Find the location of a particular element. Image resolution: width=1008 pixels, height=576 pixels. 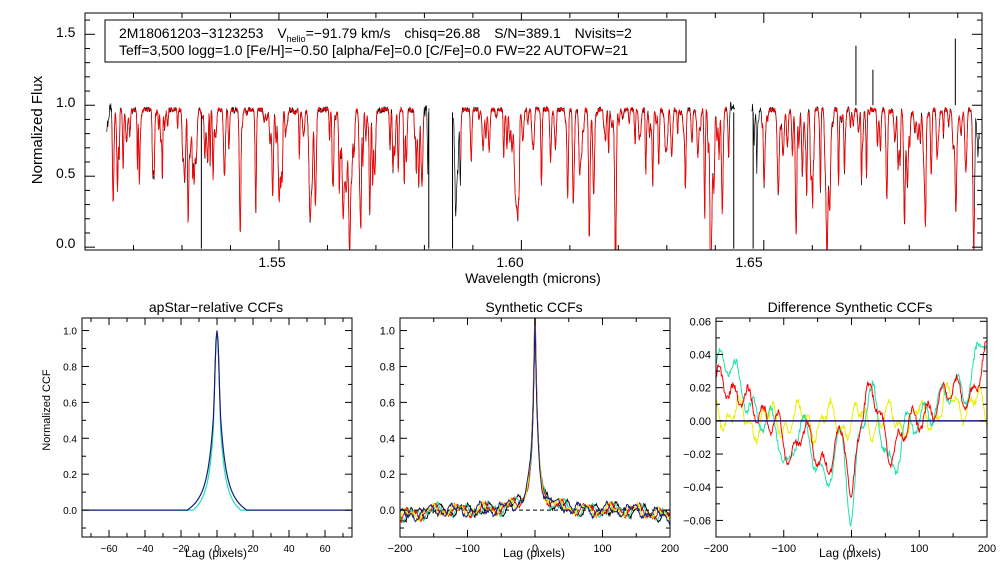

difference-ccf-frame is located at coordinates (851, 427).